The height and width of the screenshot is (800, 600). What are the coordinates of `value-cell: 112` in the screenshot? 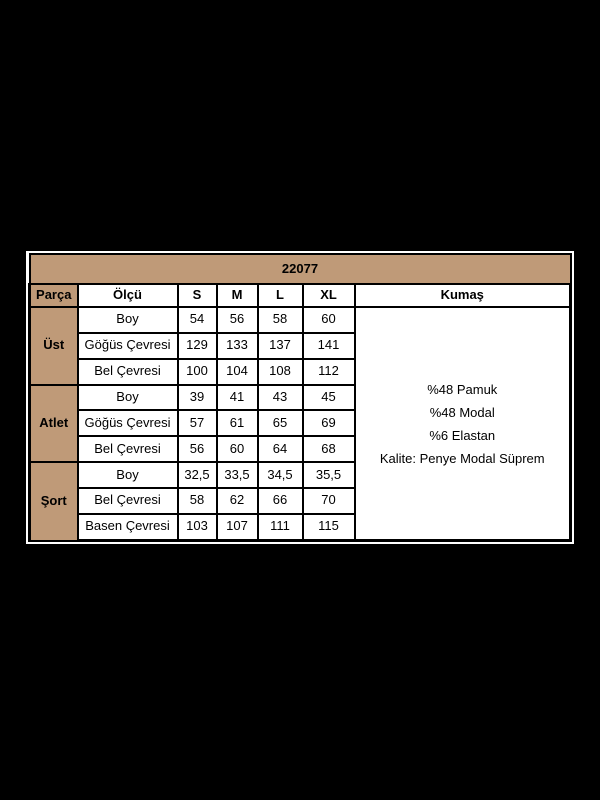 It's located at (328, 371).